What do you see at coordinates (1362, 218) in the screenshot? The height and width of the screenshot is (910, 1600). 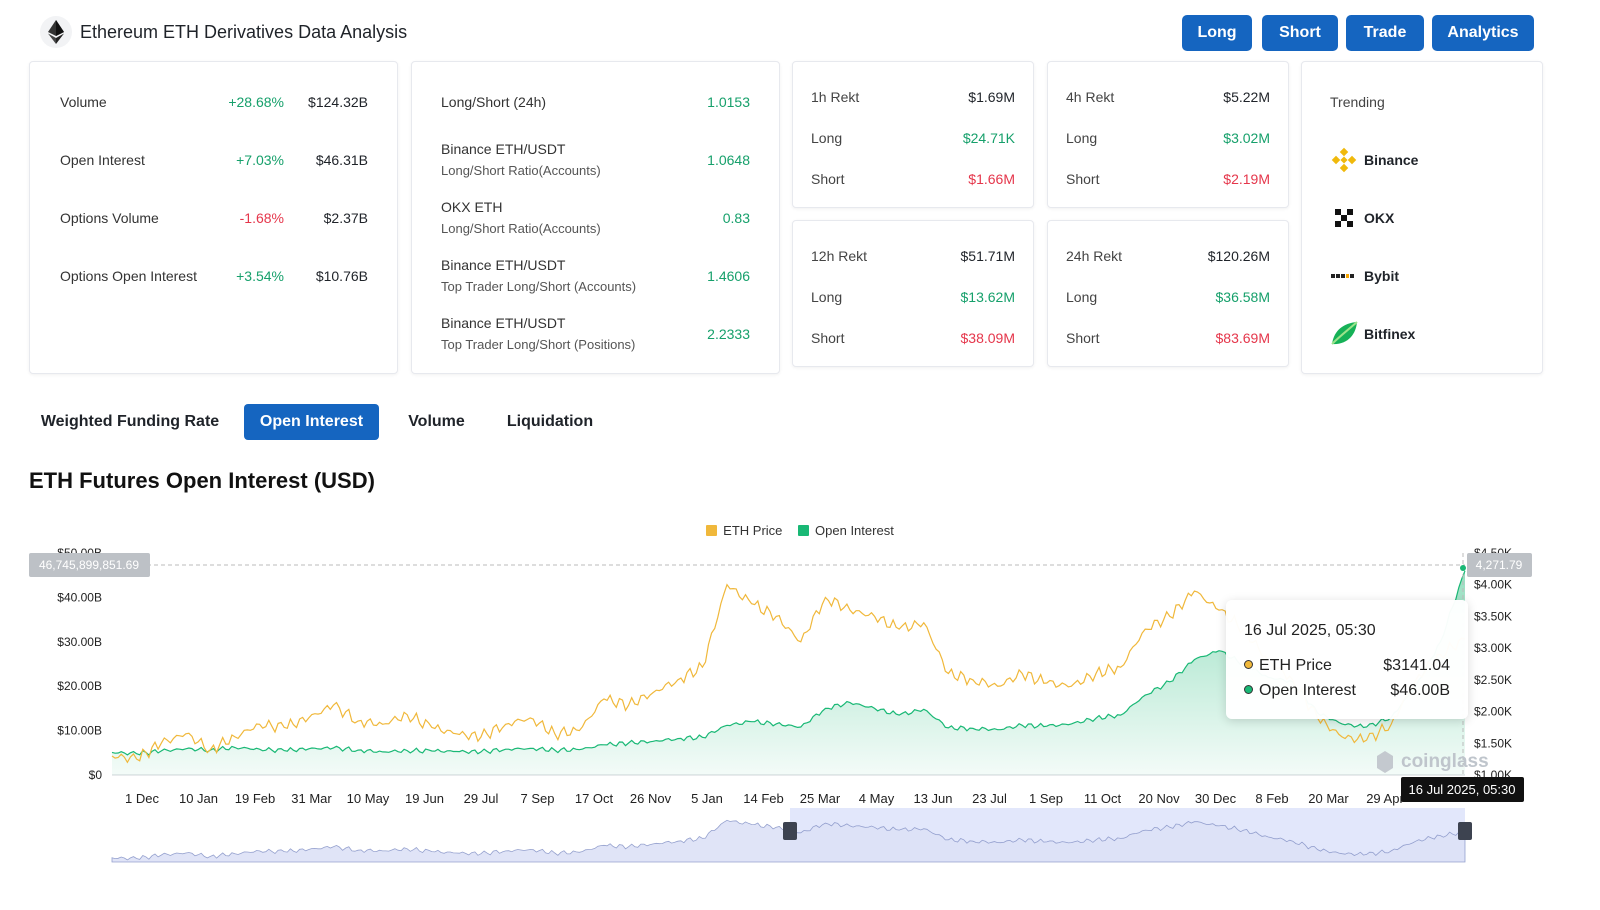 I see `trending-item-okx: OKX` at bounding box center [1362, 218].